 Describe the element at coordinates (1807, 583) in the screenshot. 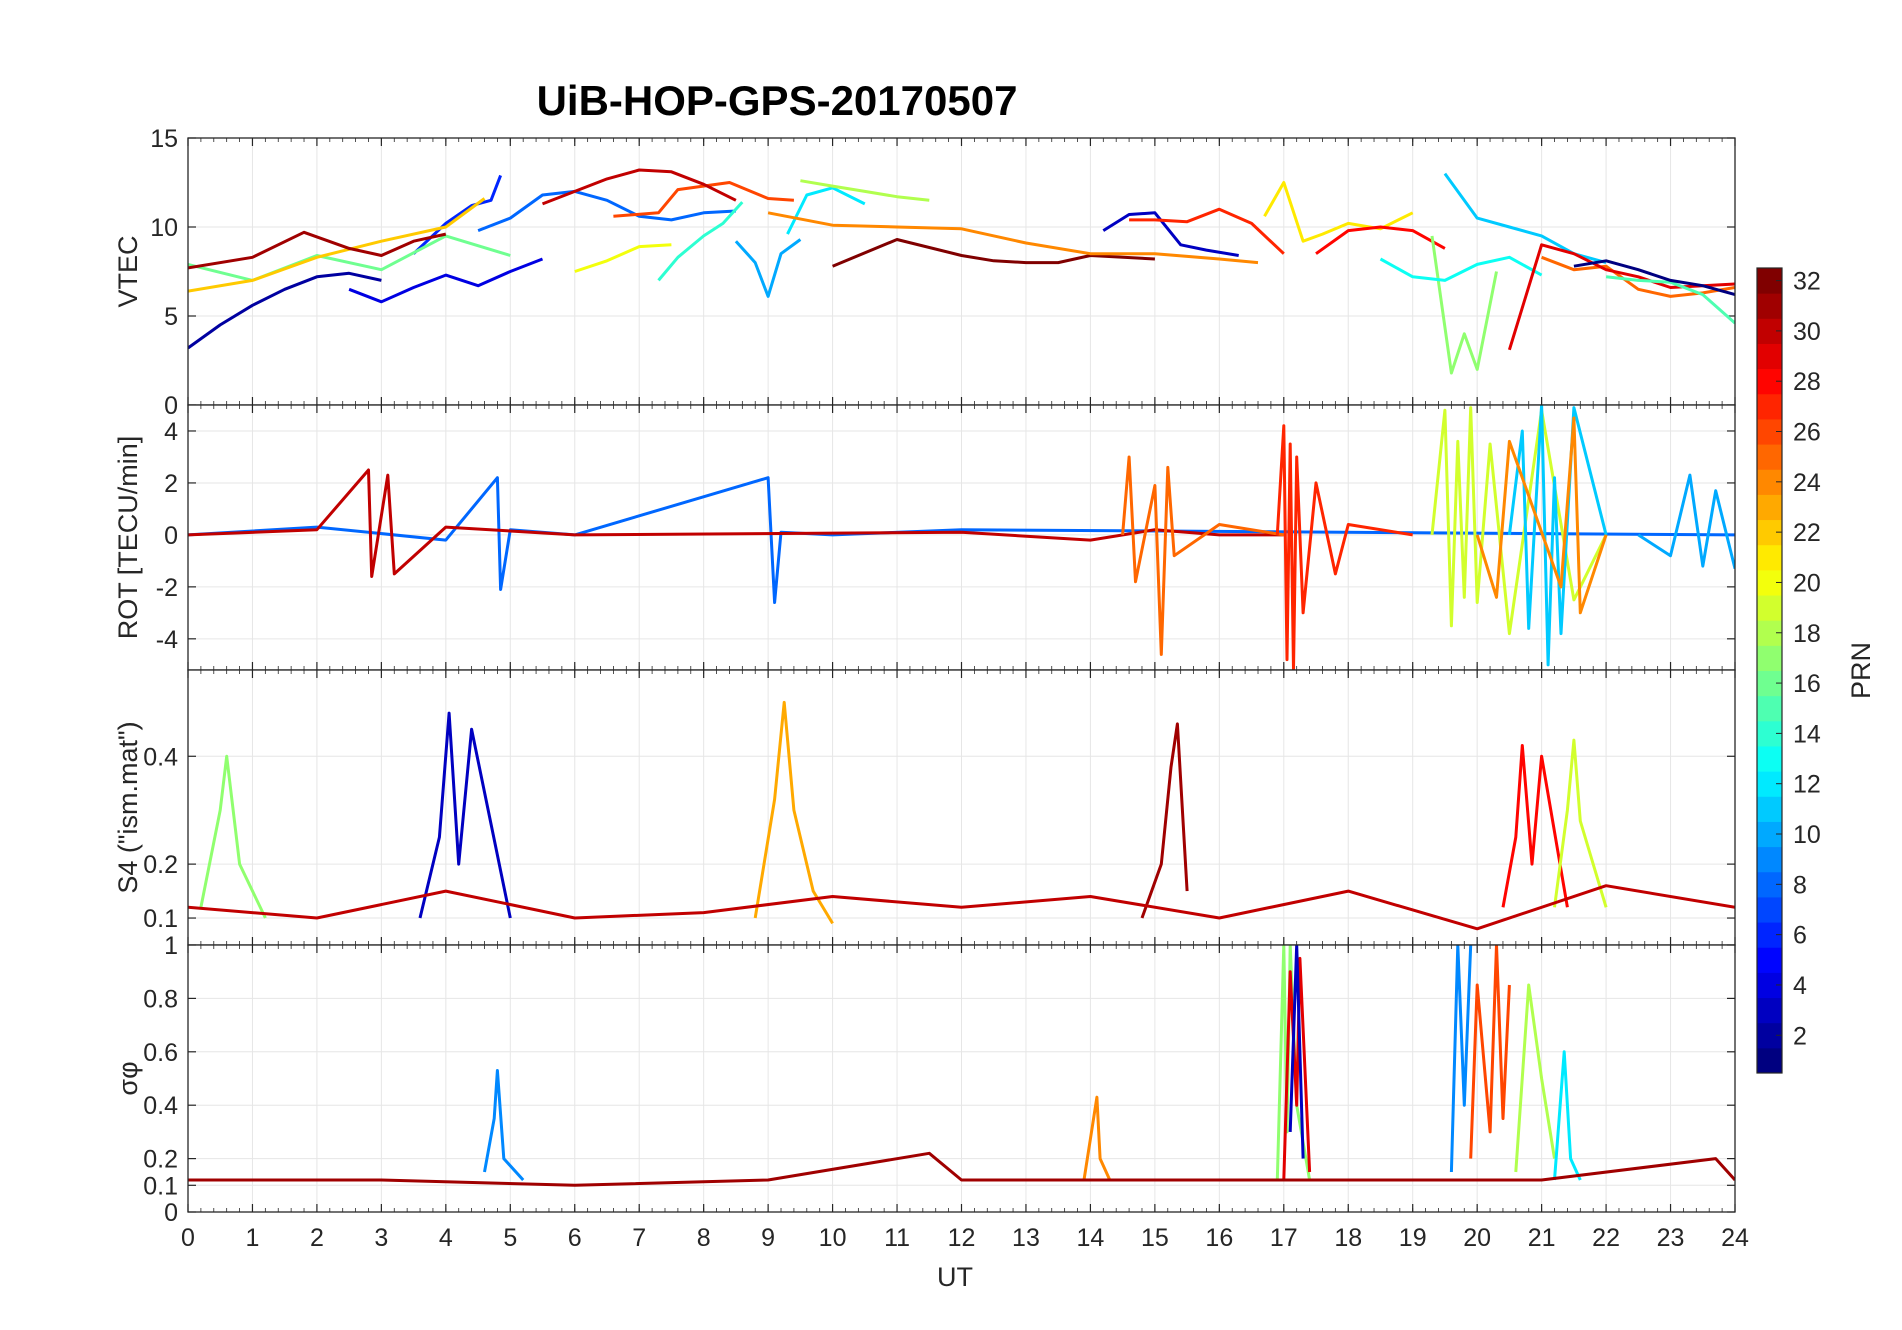

I see `colorbar-tick-label: 20` at that location.